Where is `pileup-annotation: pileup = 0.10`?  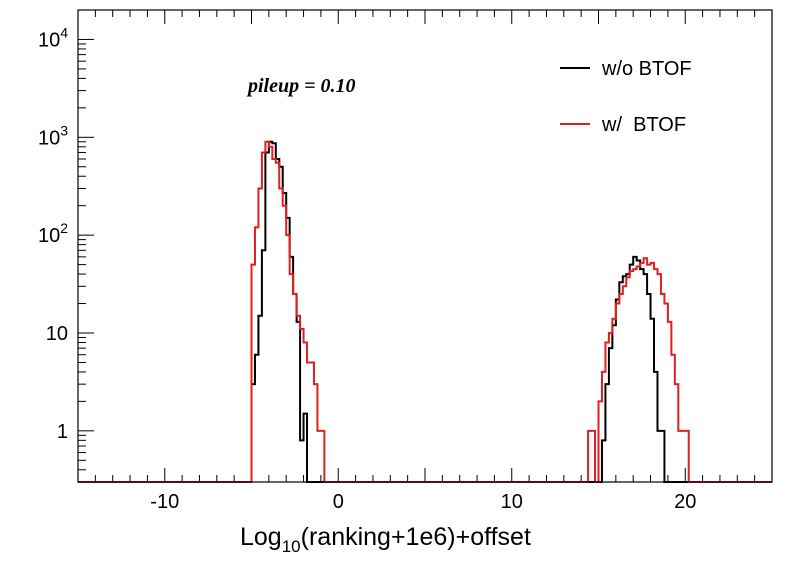
pileup-annotation: pileup = 0.10 is located at coordinates (301, 86).